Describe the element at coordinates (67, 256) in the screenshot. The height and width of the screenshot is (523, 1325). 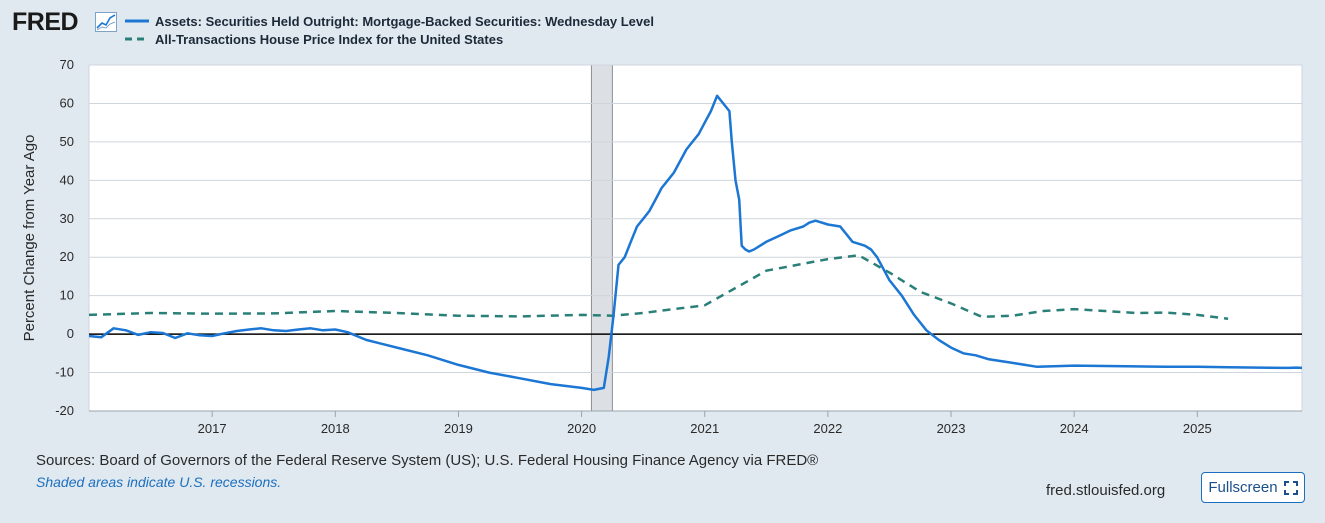
I see `y-tick-label: 20` at that location.